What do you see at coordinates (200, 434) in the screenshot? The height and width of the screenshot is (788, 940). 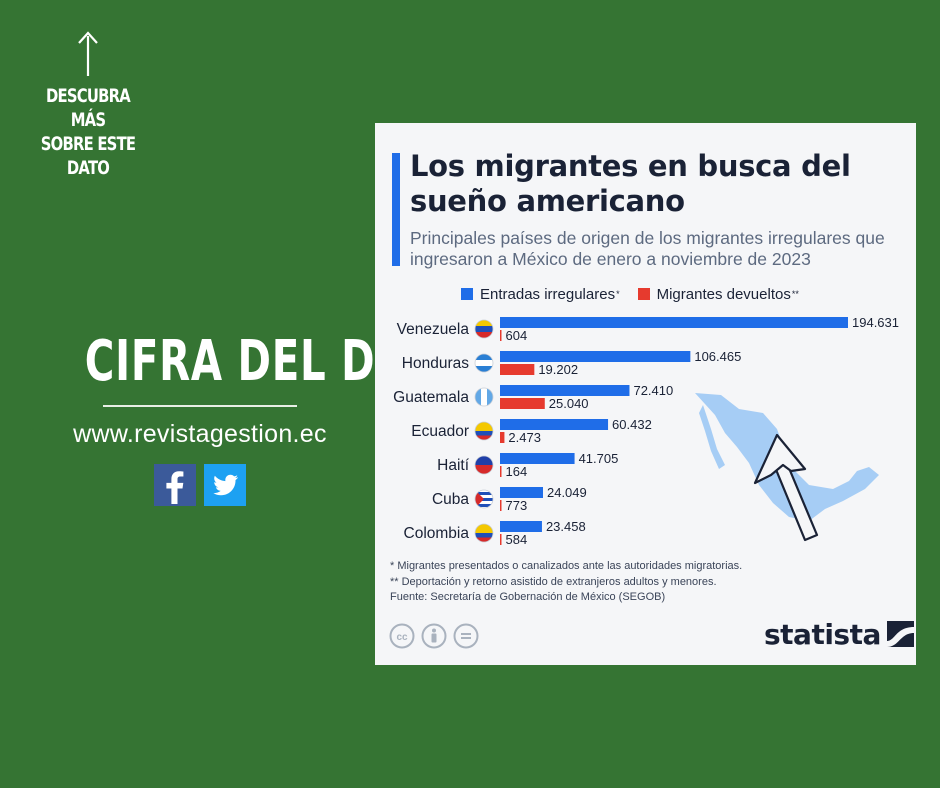 I see `website-link: www.revistagestion.ec` at bounding box center [200, 434].